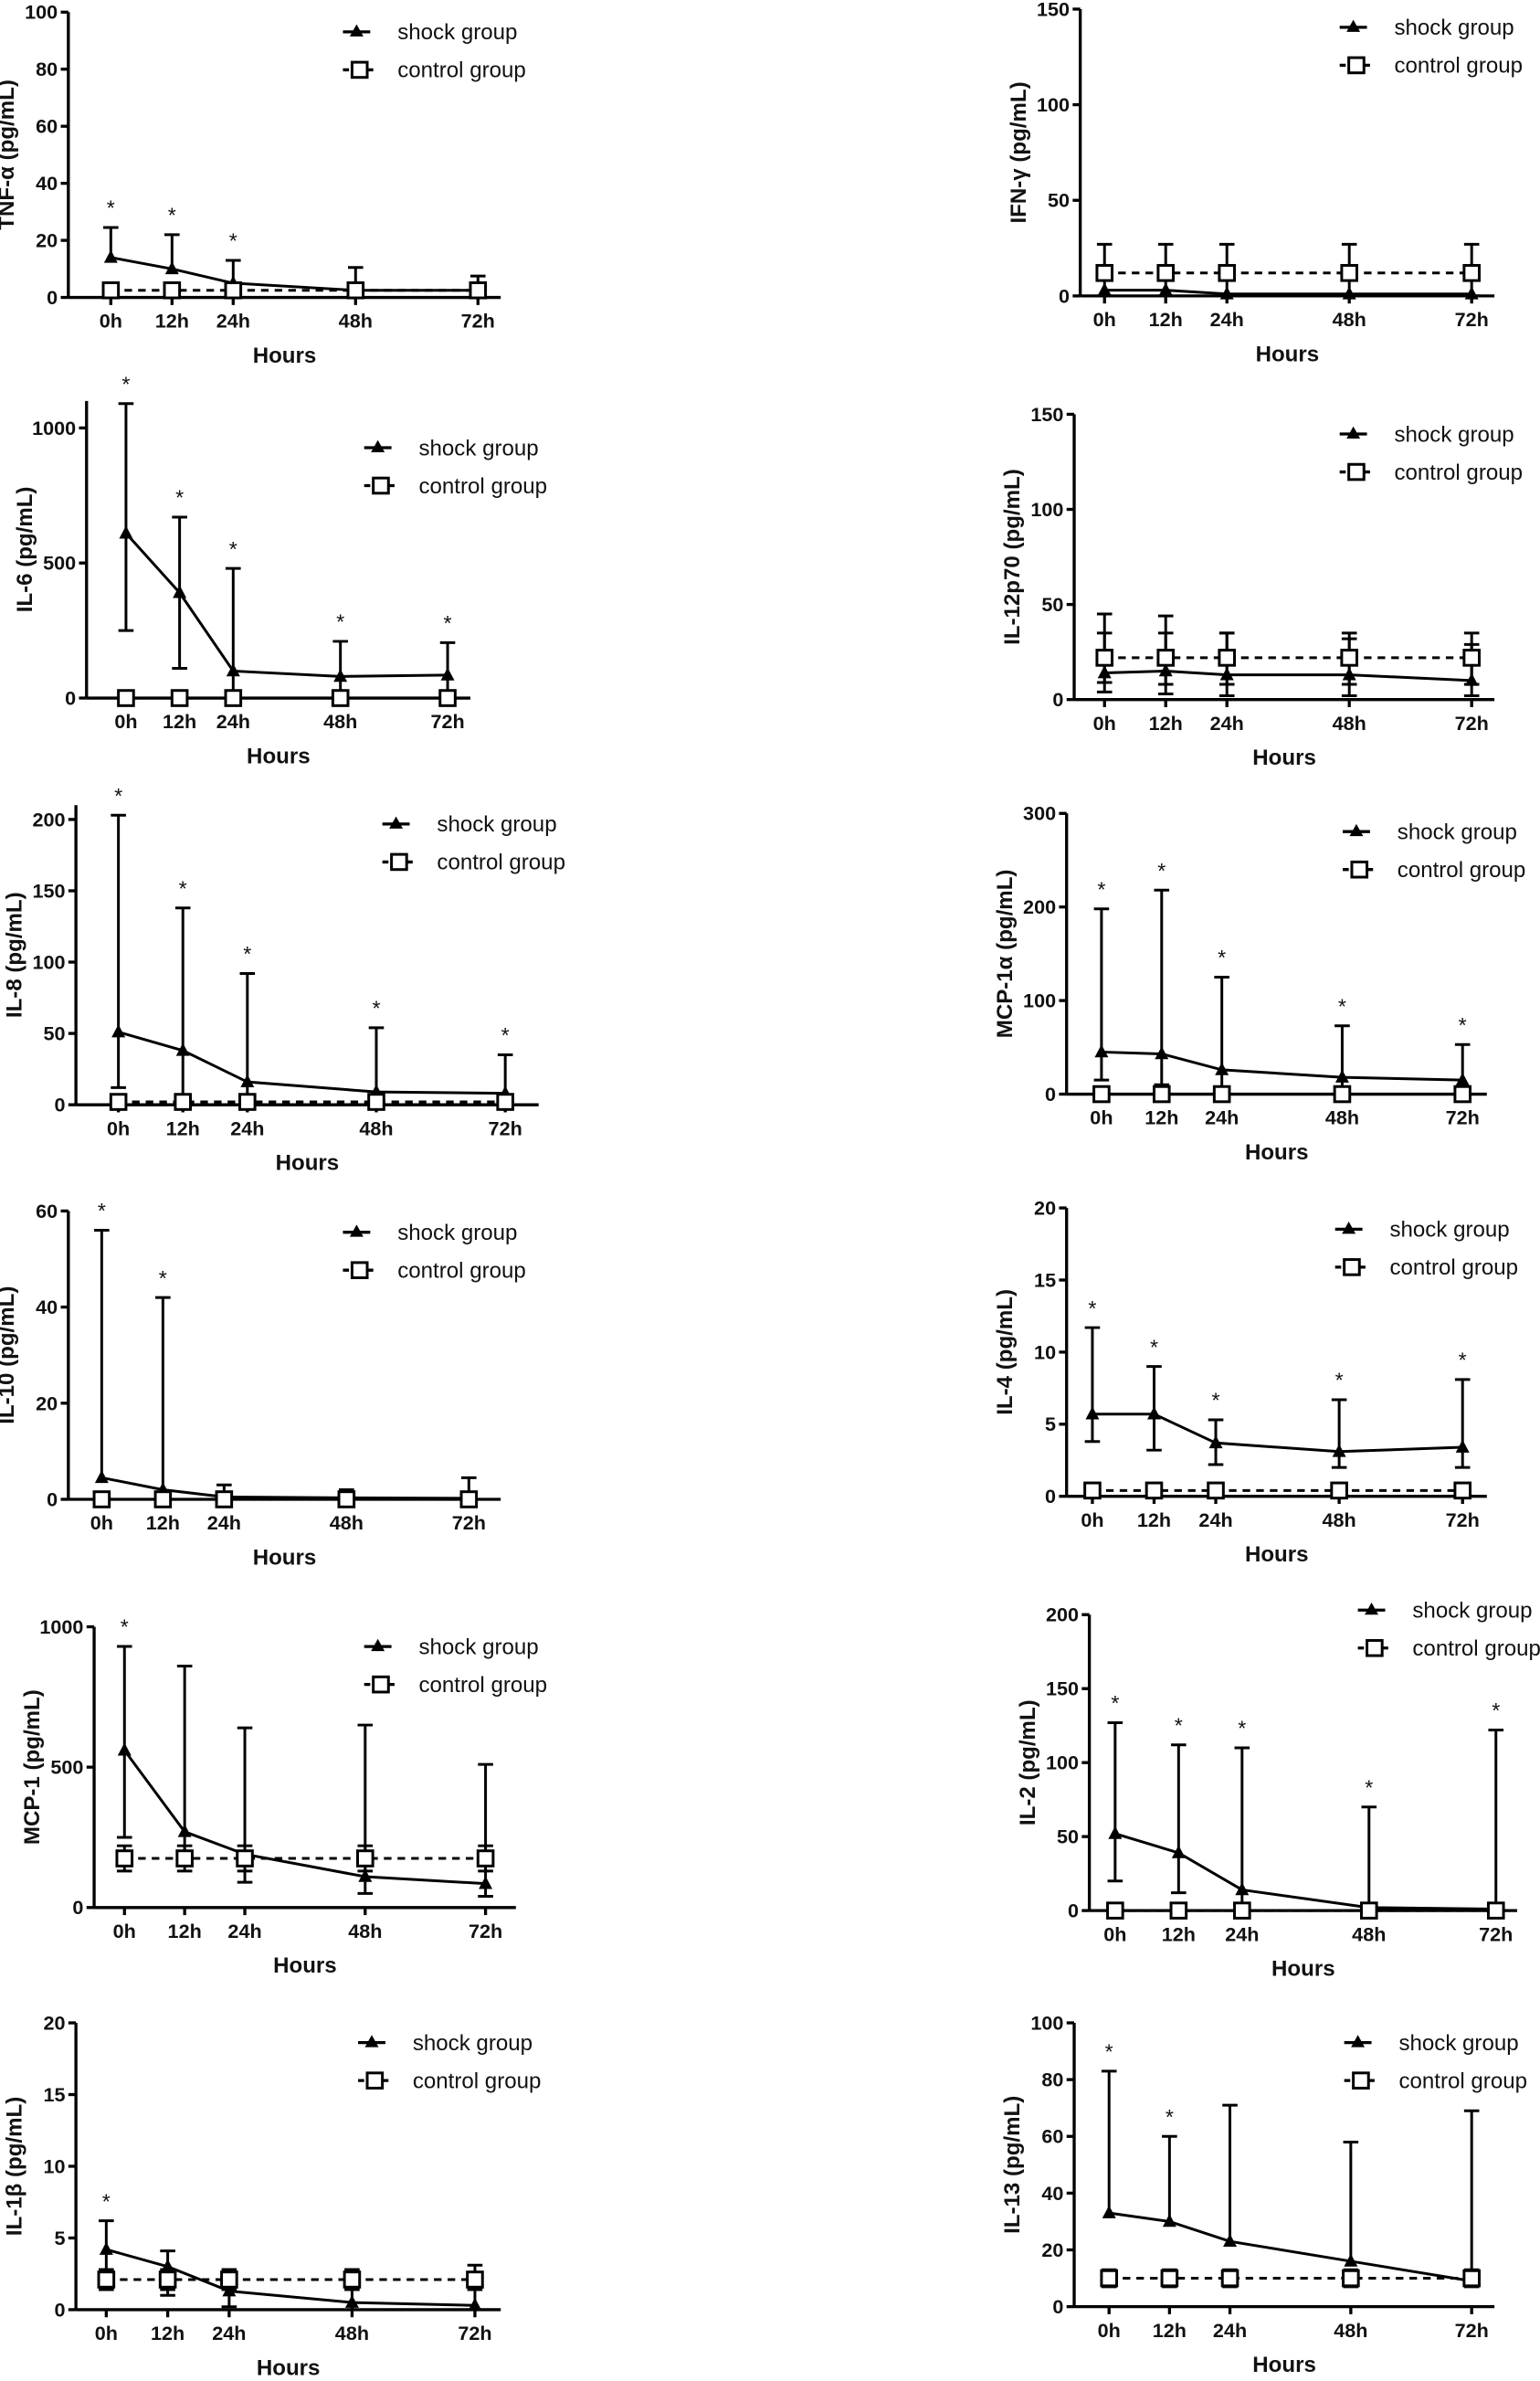 The image size is (1540, 2381). Describe the element at coordinates (32, 1767) in the screenshot. I see `y-axis-label: MCP-1 (pg/mL)` at that location.